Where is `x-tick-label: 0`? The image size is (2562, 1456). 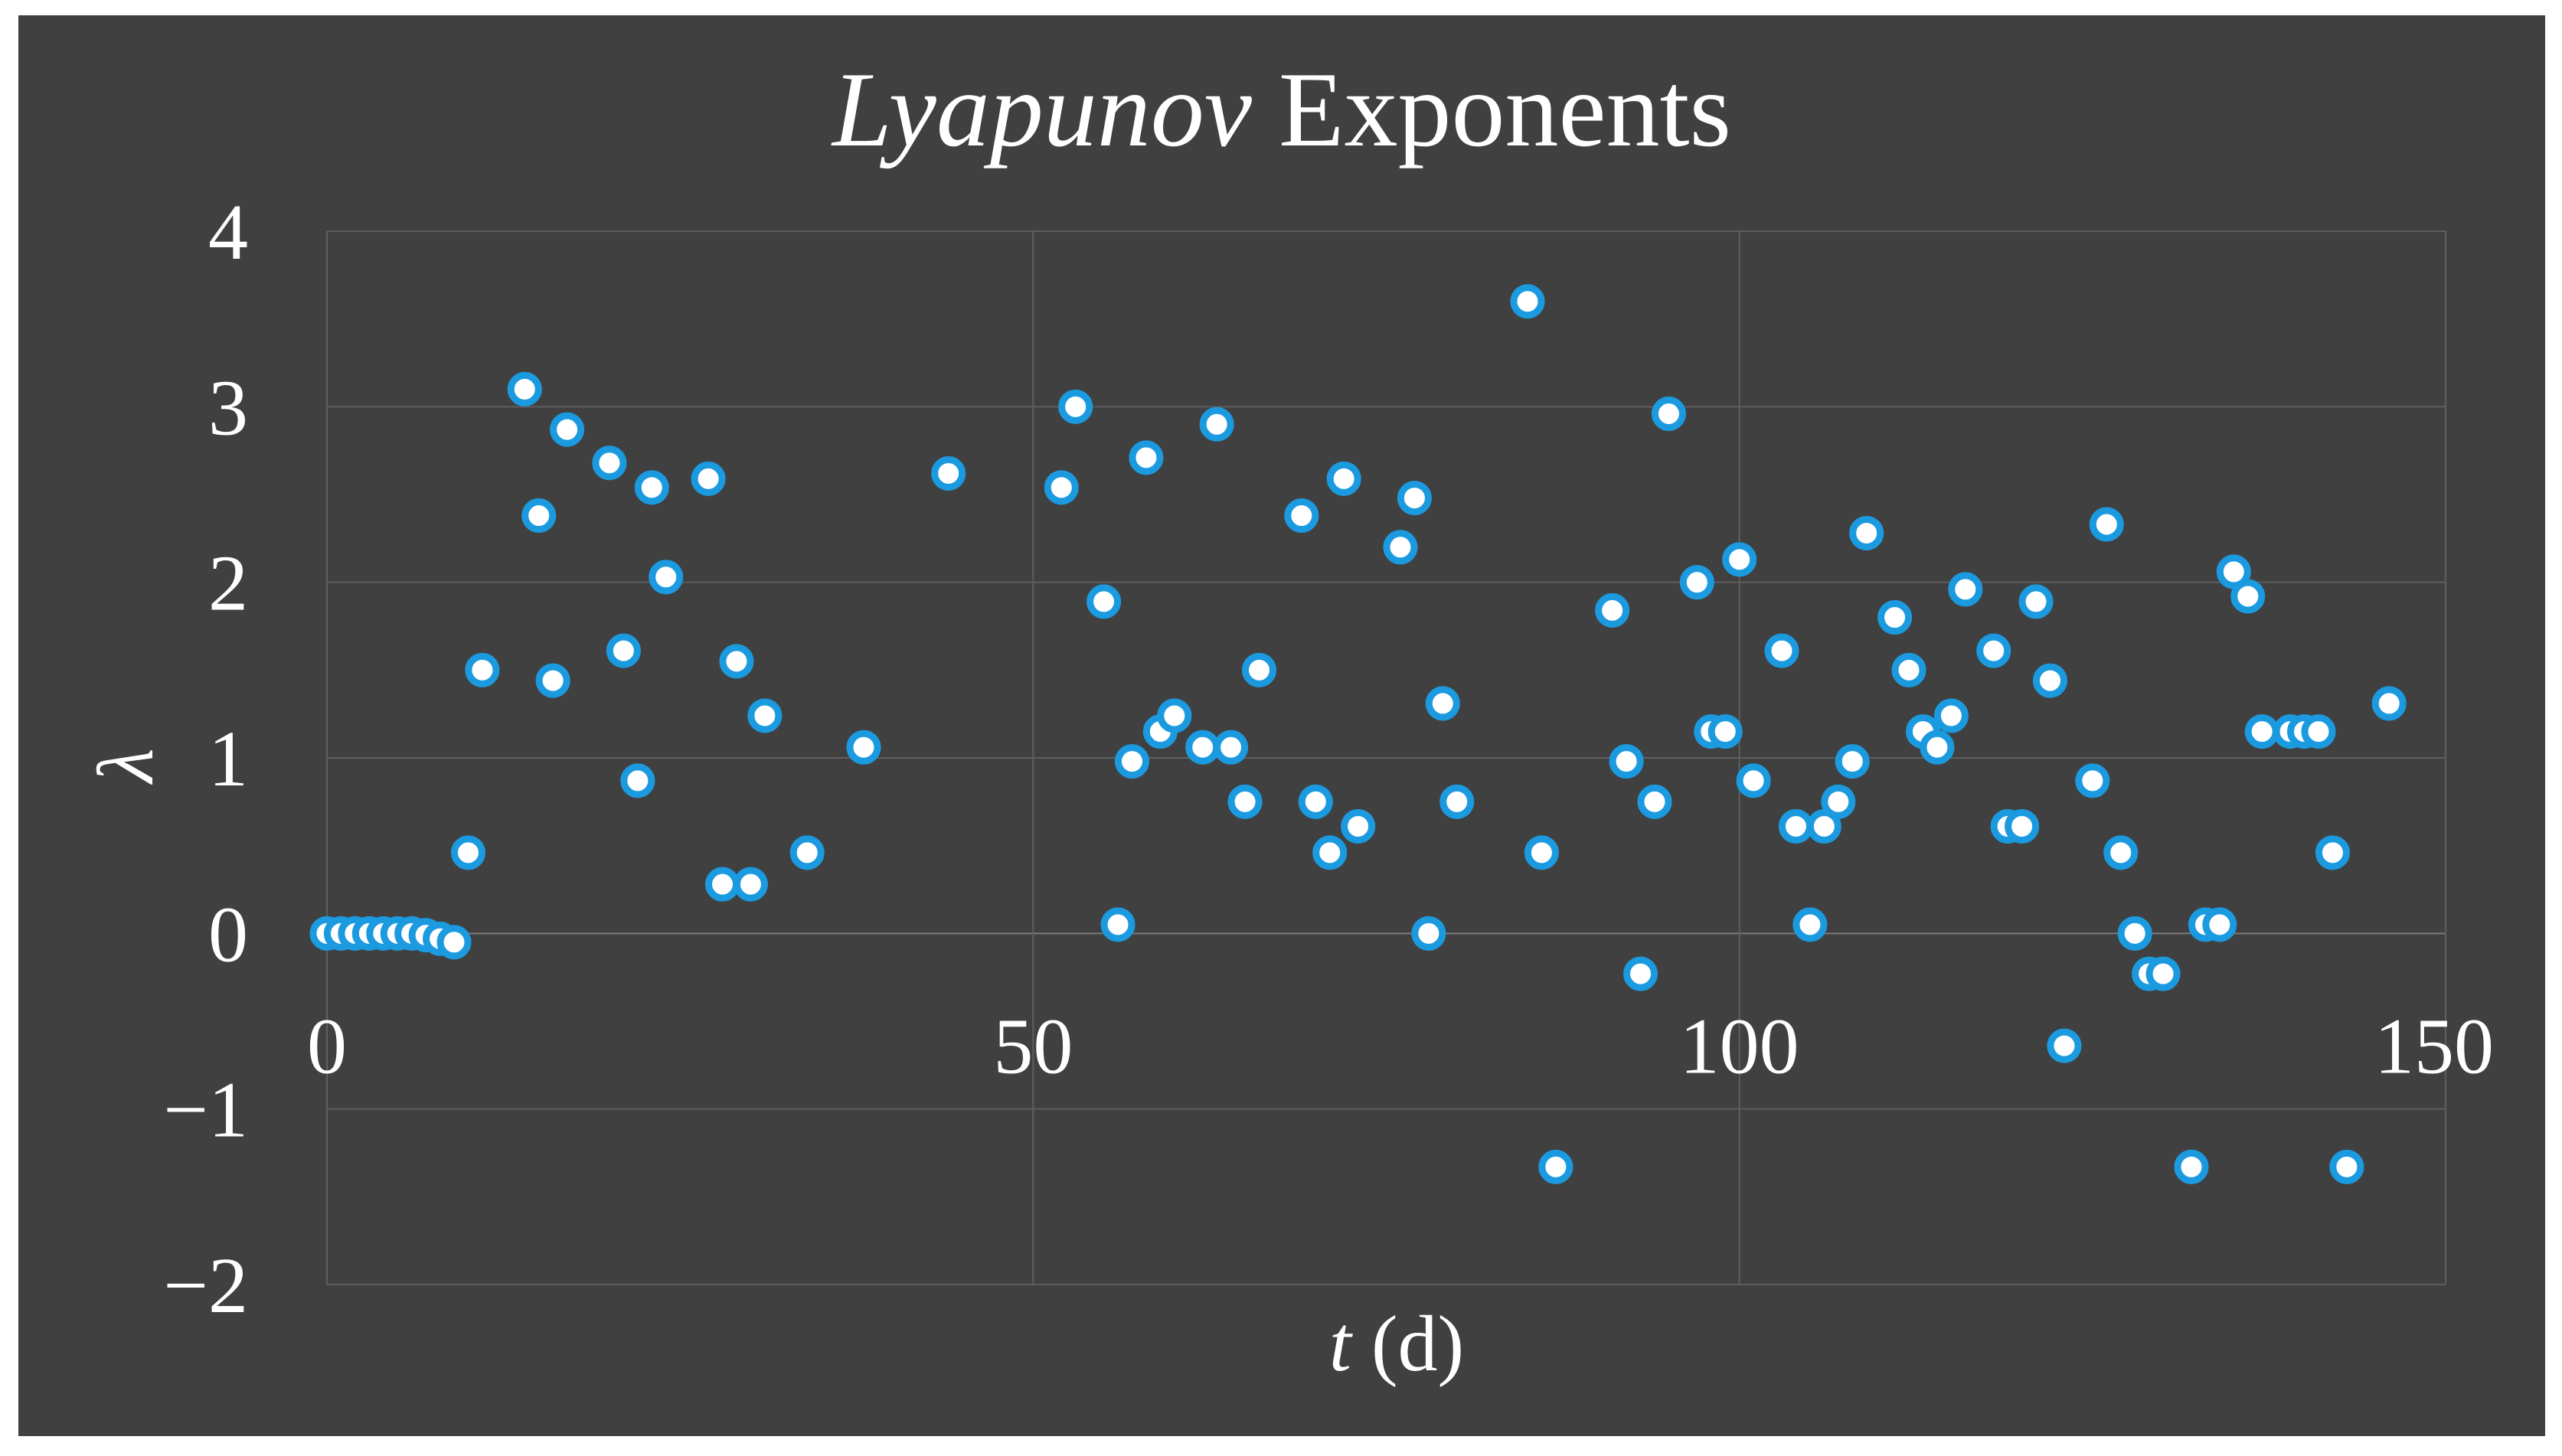
x-tick-label: 0 is located at coordinates (327, 1046).